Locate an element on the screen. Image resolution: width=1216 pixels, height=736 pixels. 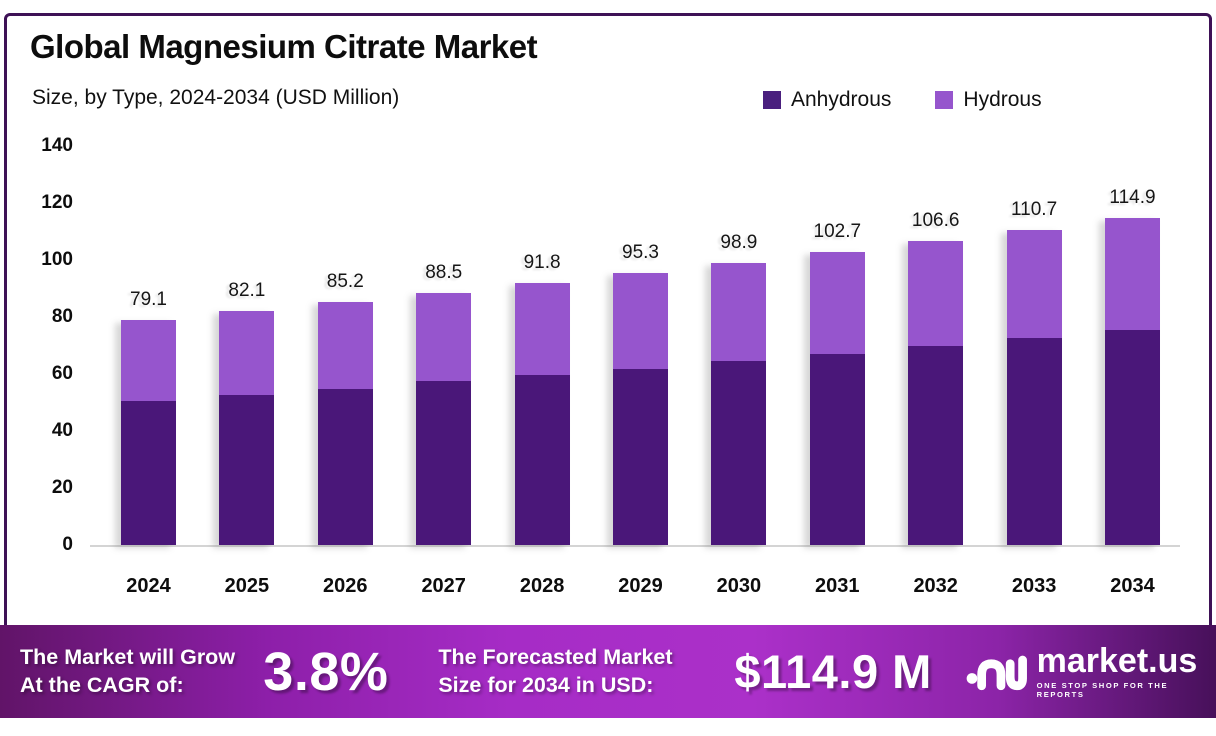
bar-stack-2030 is located at coordinates (739, 404).